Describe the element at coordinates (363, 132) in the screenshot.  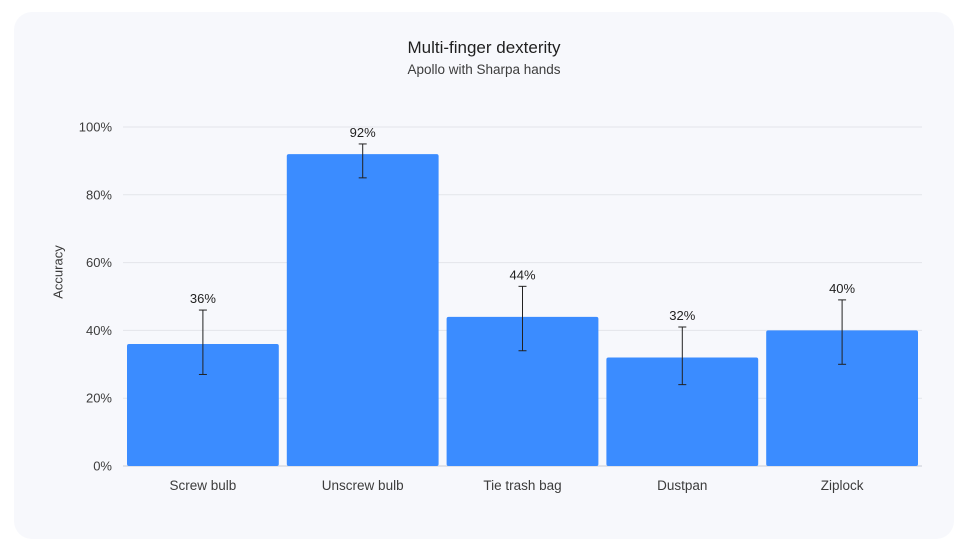
I see `data-label: 92%` at that location.